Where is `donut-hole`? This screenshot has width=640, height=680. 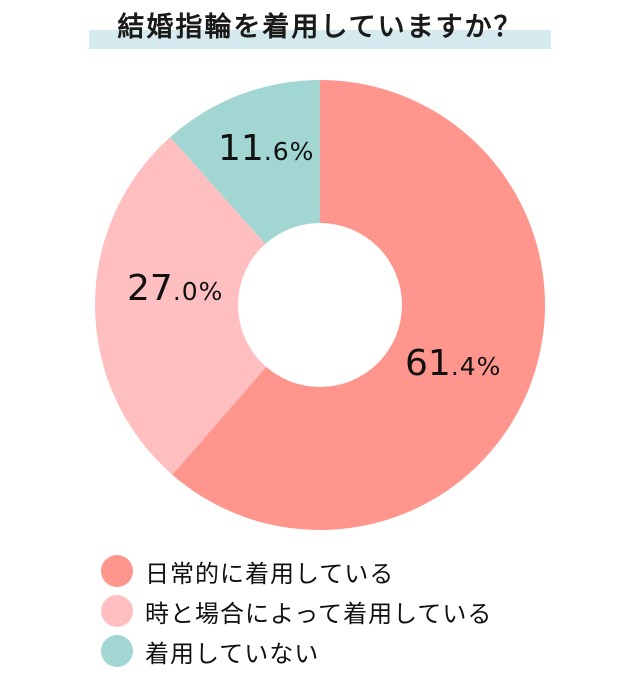 donut-hole is located at coordinates (320, 305).